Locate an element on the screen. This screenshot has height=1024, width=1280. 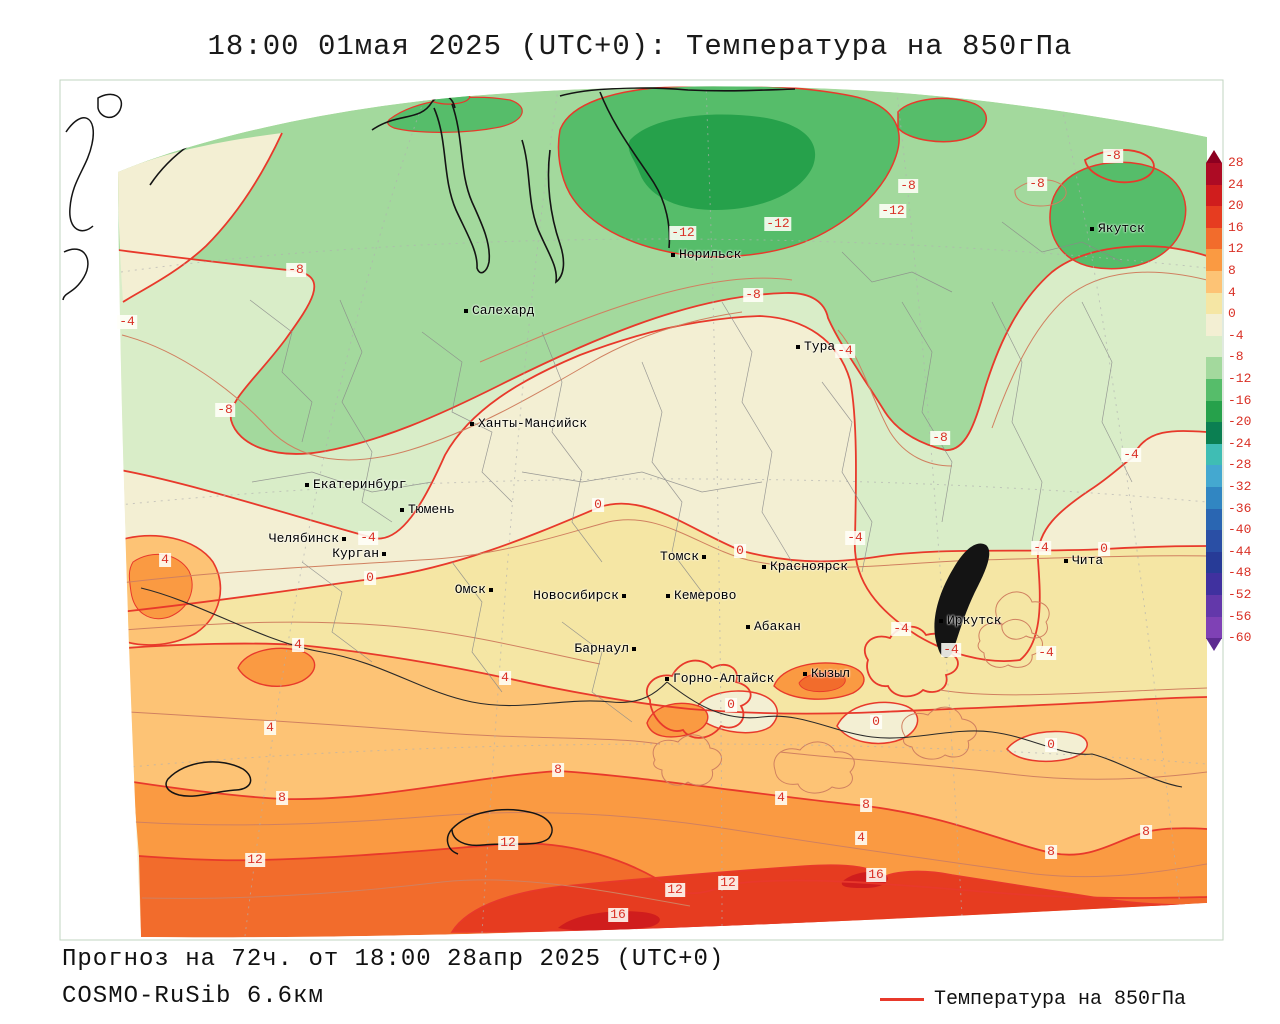
ob-bay is located at coordinates (462, 188).